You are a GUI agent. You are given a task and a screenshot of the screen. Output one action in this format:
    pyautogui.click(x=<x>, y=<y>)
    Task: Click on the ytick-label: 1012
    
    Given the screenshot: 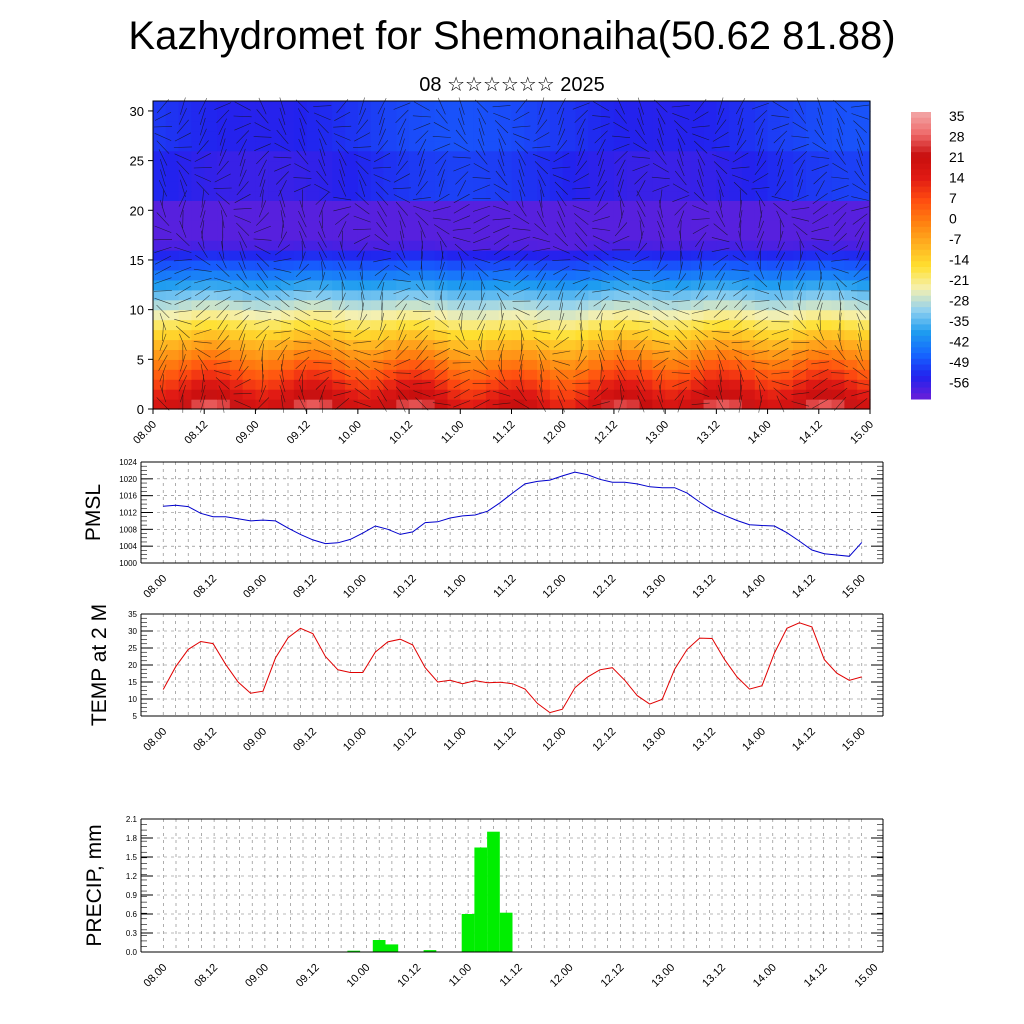 What is the action you would take?
    pyautogui.click(x=128, y=513)
    